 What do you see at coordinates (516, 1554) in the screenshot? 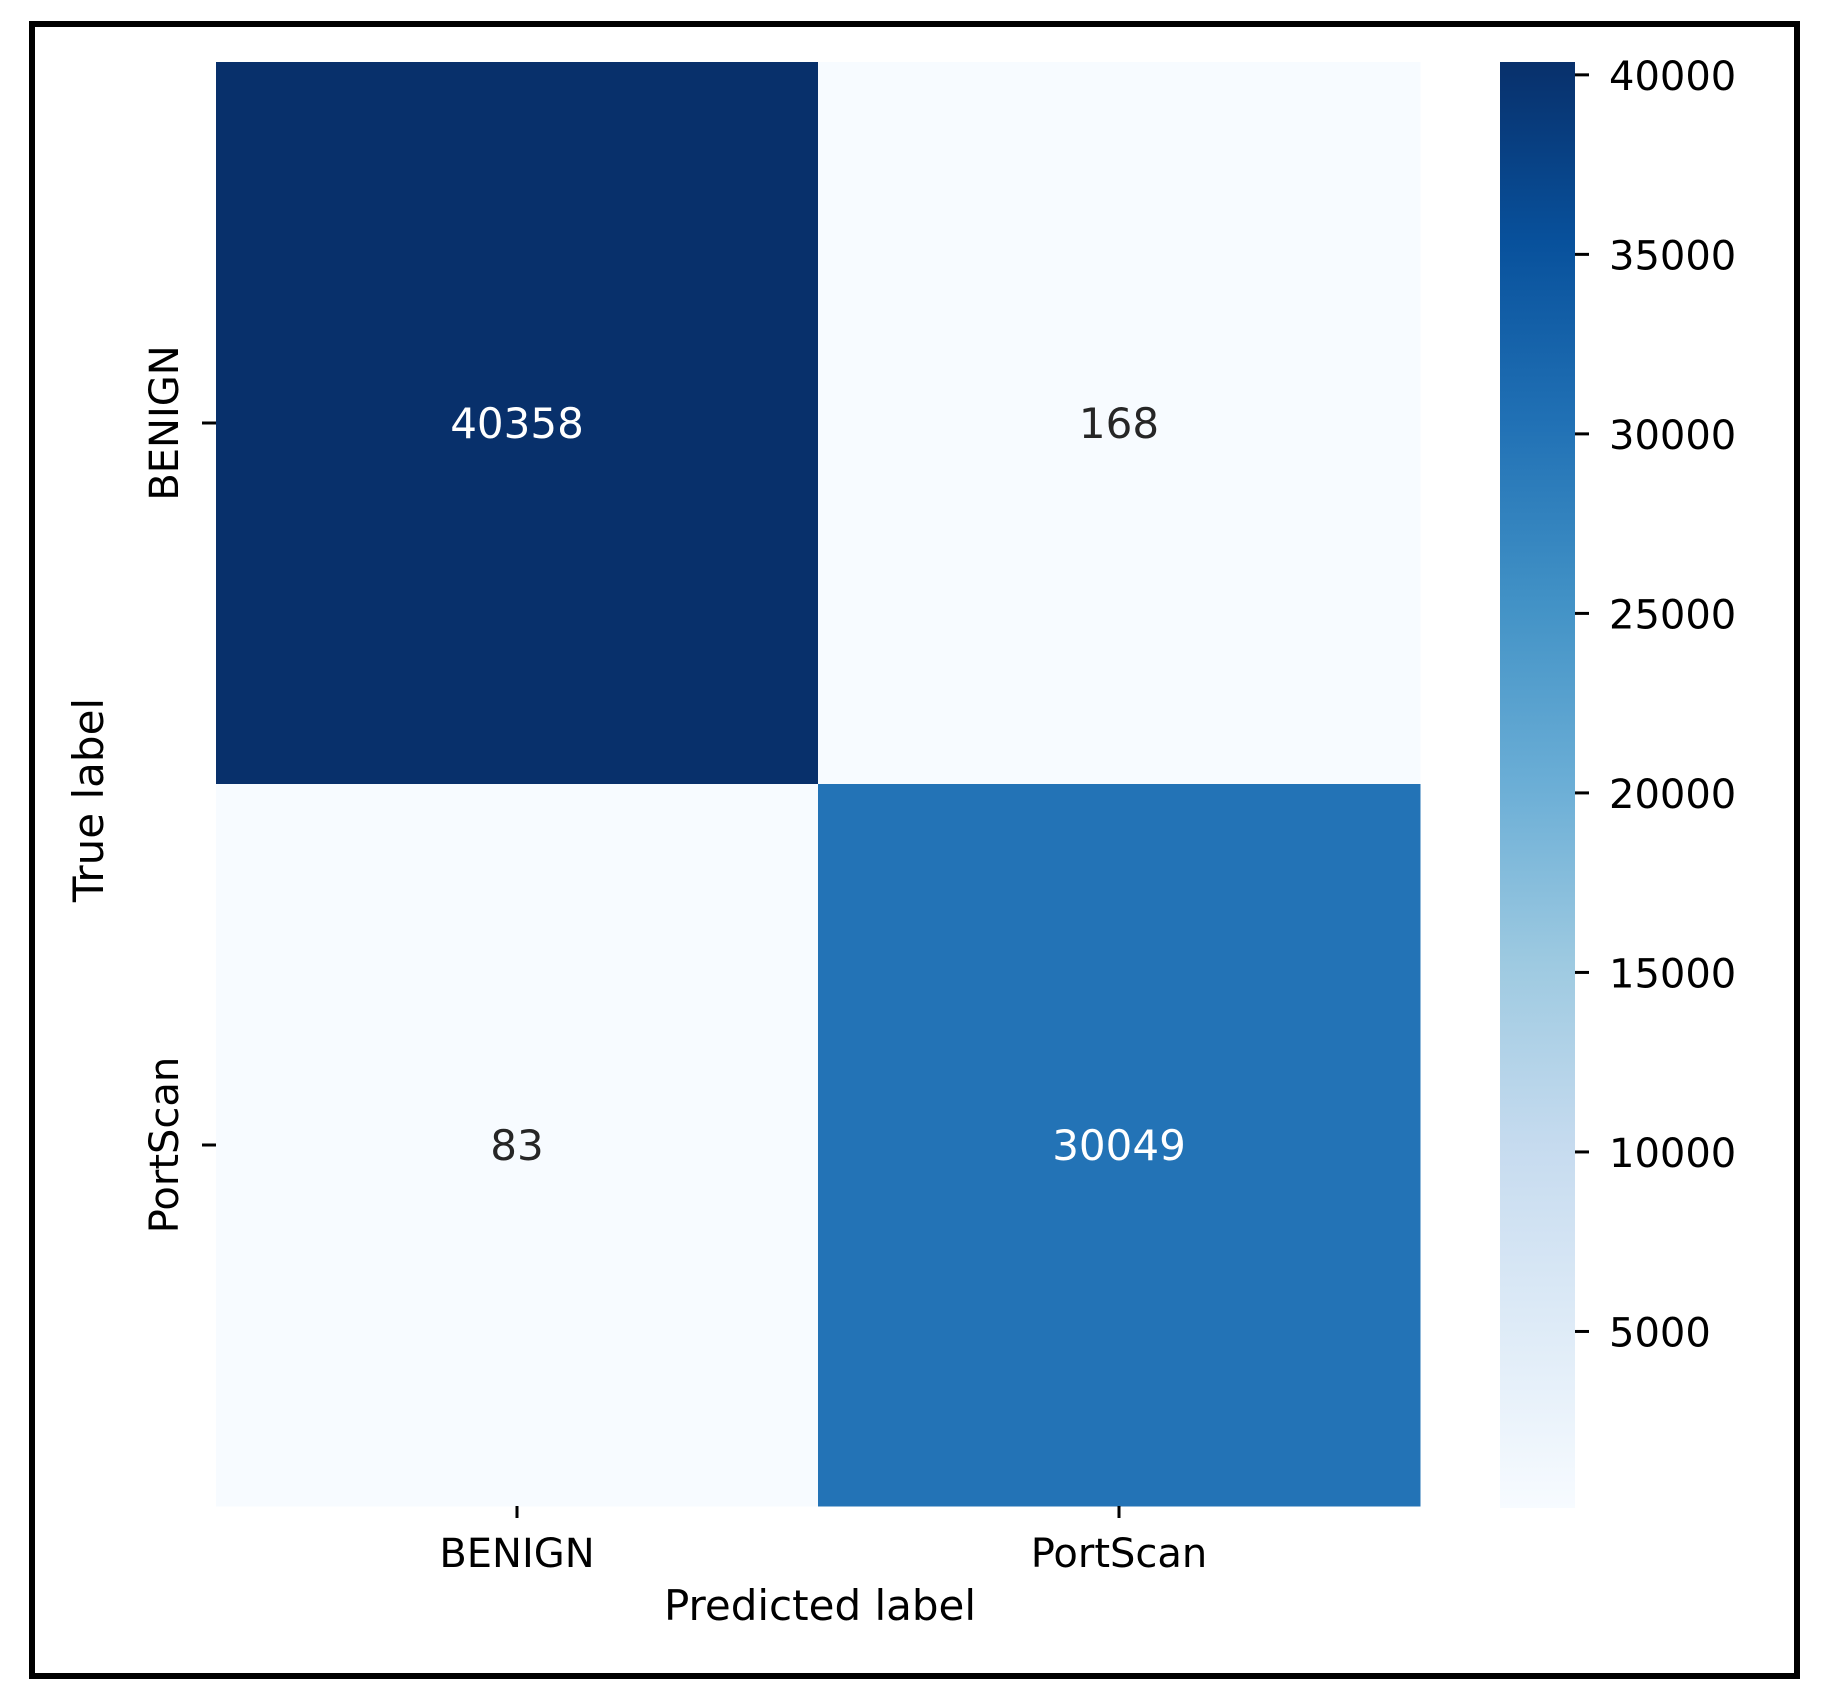
I see `x-tick-label: BENIGN` at bounding box center [516, 1554].